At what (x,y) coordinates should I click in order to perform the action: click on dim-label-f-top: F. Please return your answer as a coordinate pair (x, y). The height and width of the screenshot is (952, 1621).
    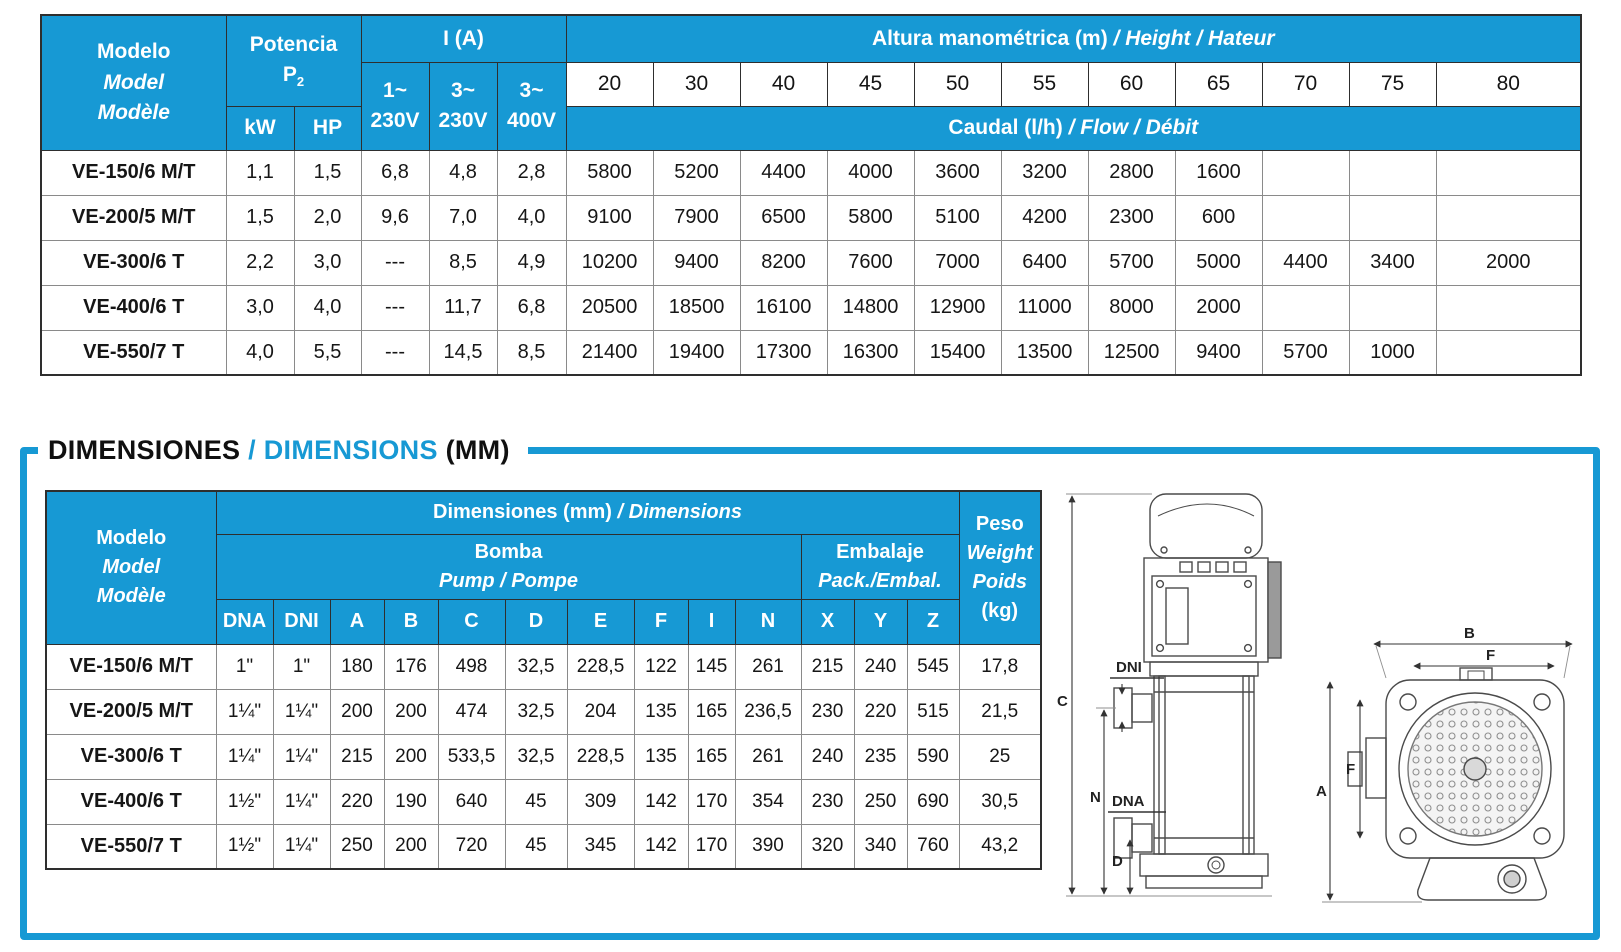
    Looking at the image, I should click on (1490, 655).